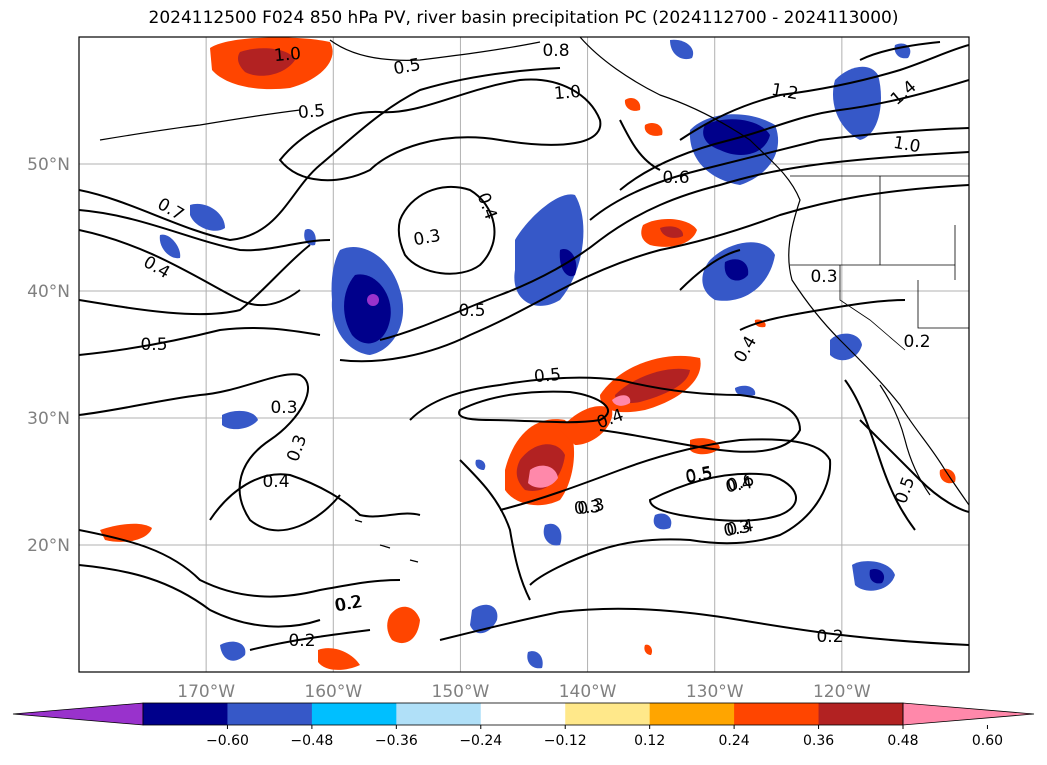  Describe the element at coordinates (78, 714) in the screenshot. I see `colorbar-extend-min` at that location.